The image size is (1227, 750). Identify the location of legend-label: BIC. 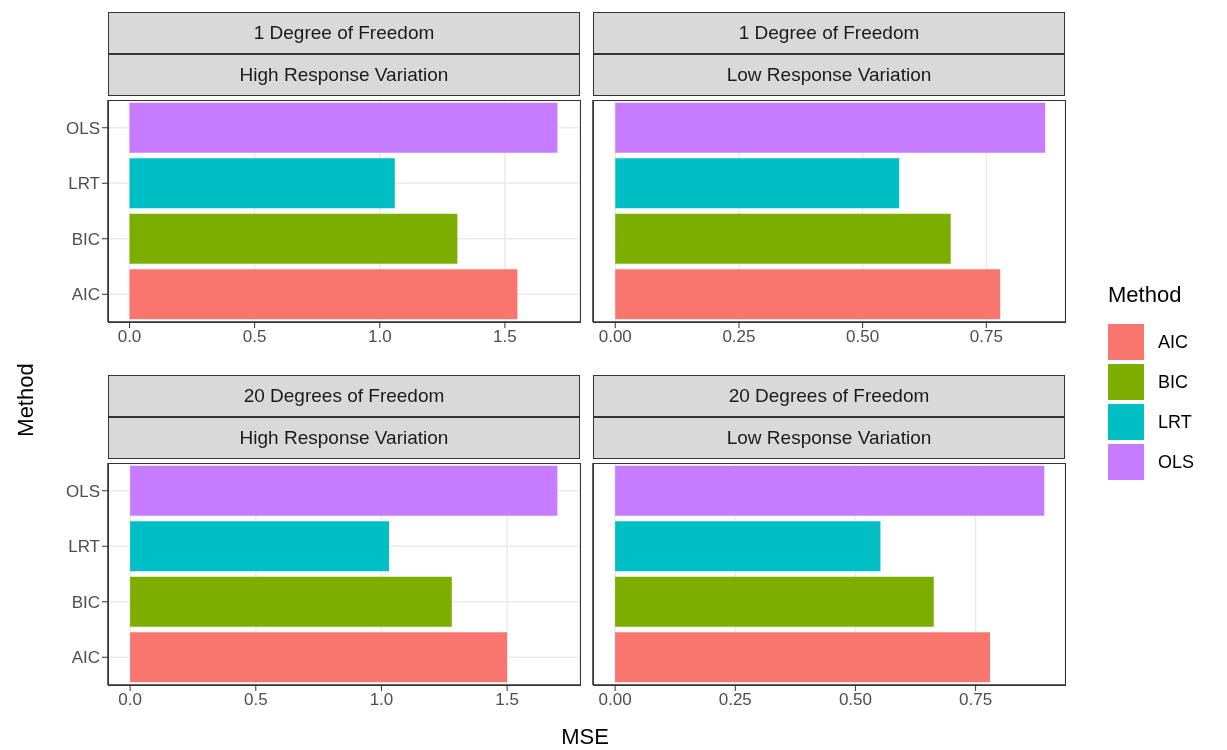
(1173, 382).